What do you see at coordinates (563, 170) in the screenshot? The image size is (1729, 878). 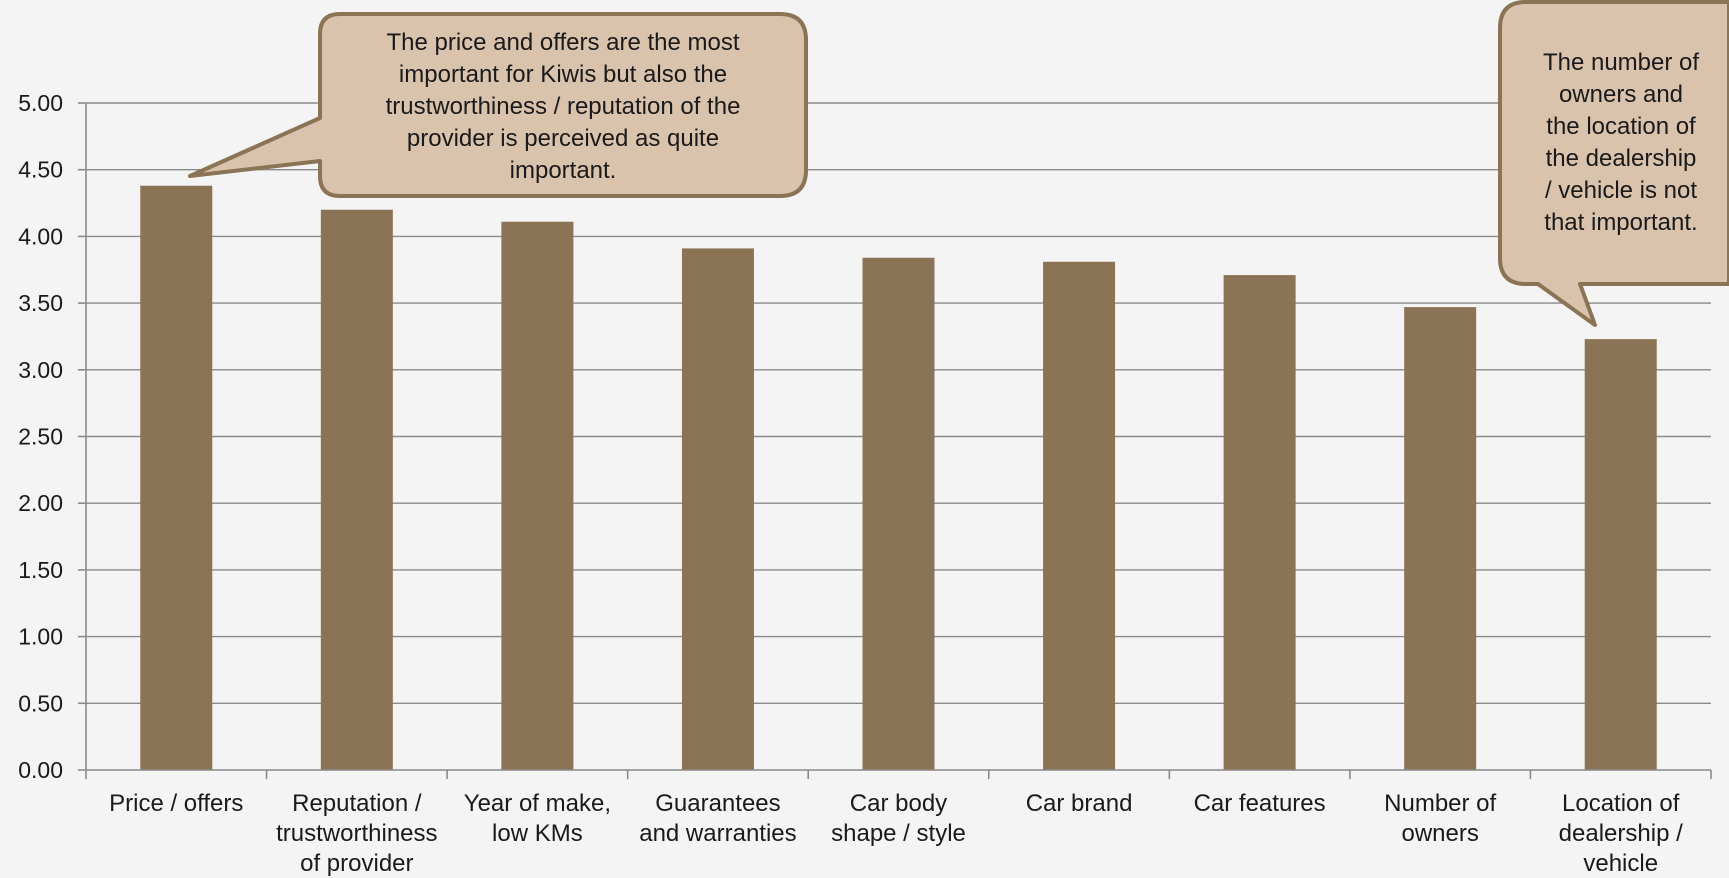 I see `callout-text-line: important.` at bounding box center [563, 170].